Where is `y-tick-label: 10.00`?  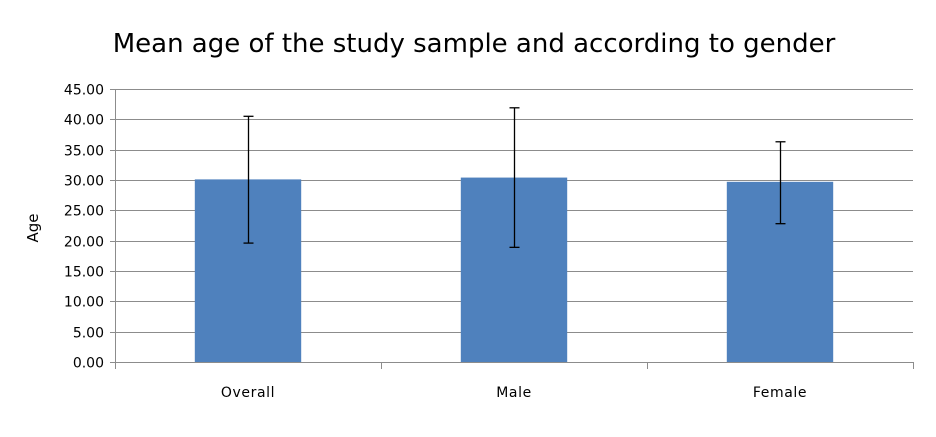 y-tick-label: 10.00 is located at coordinates (84, 303).